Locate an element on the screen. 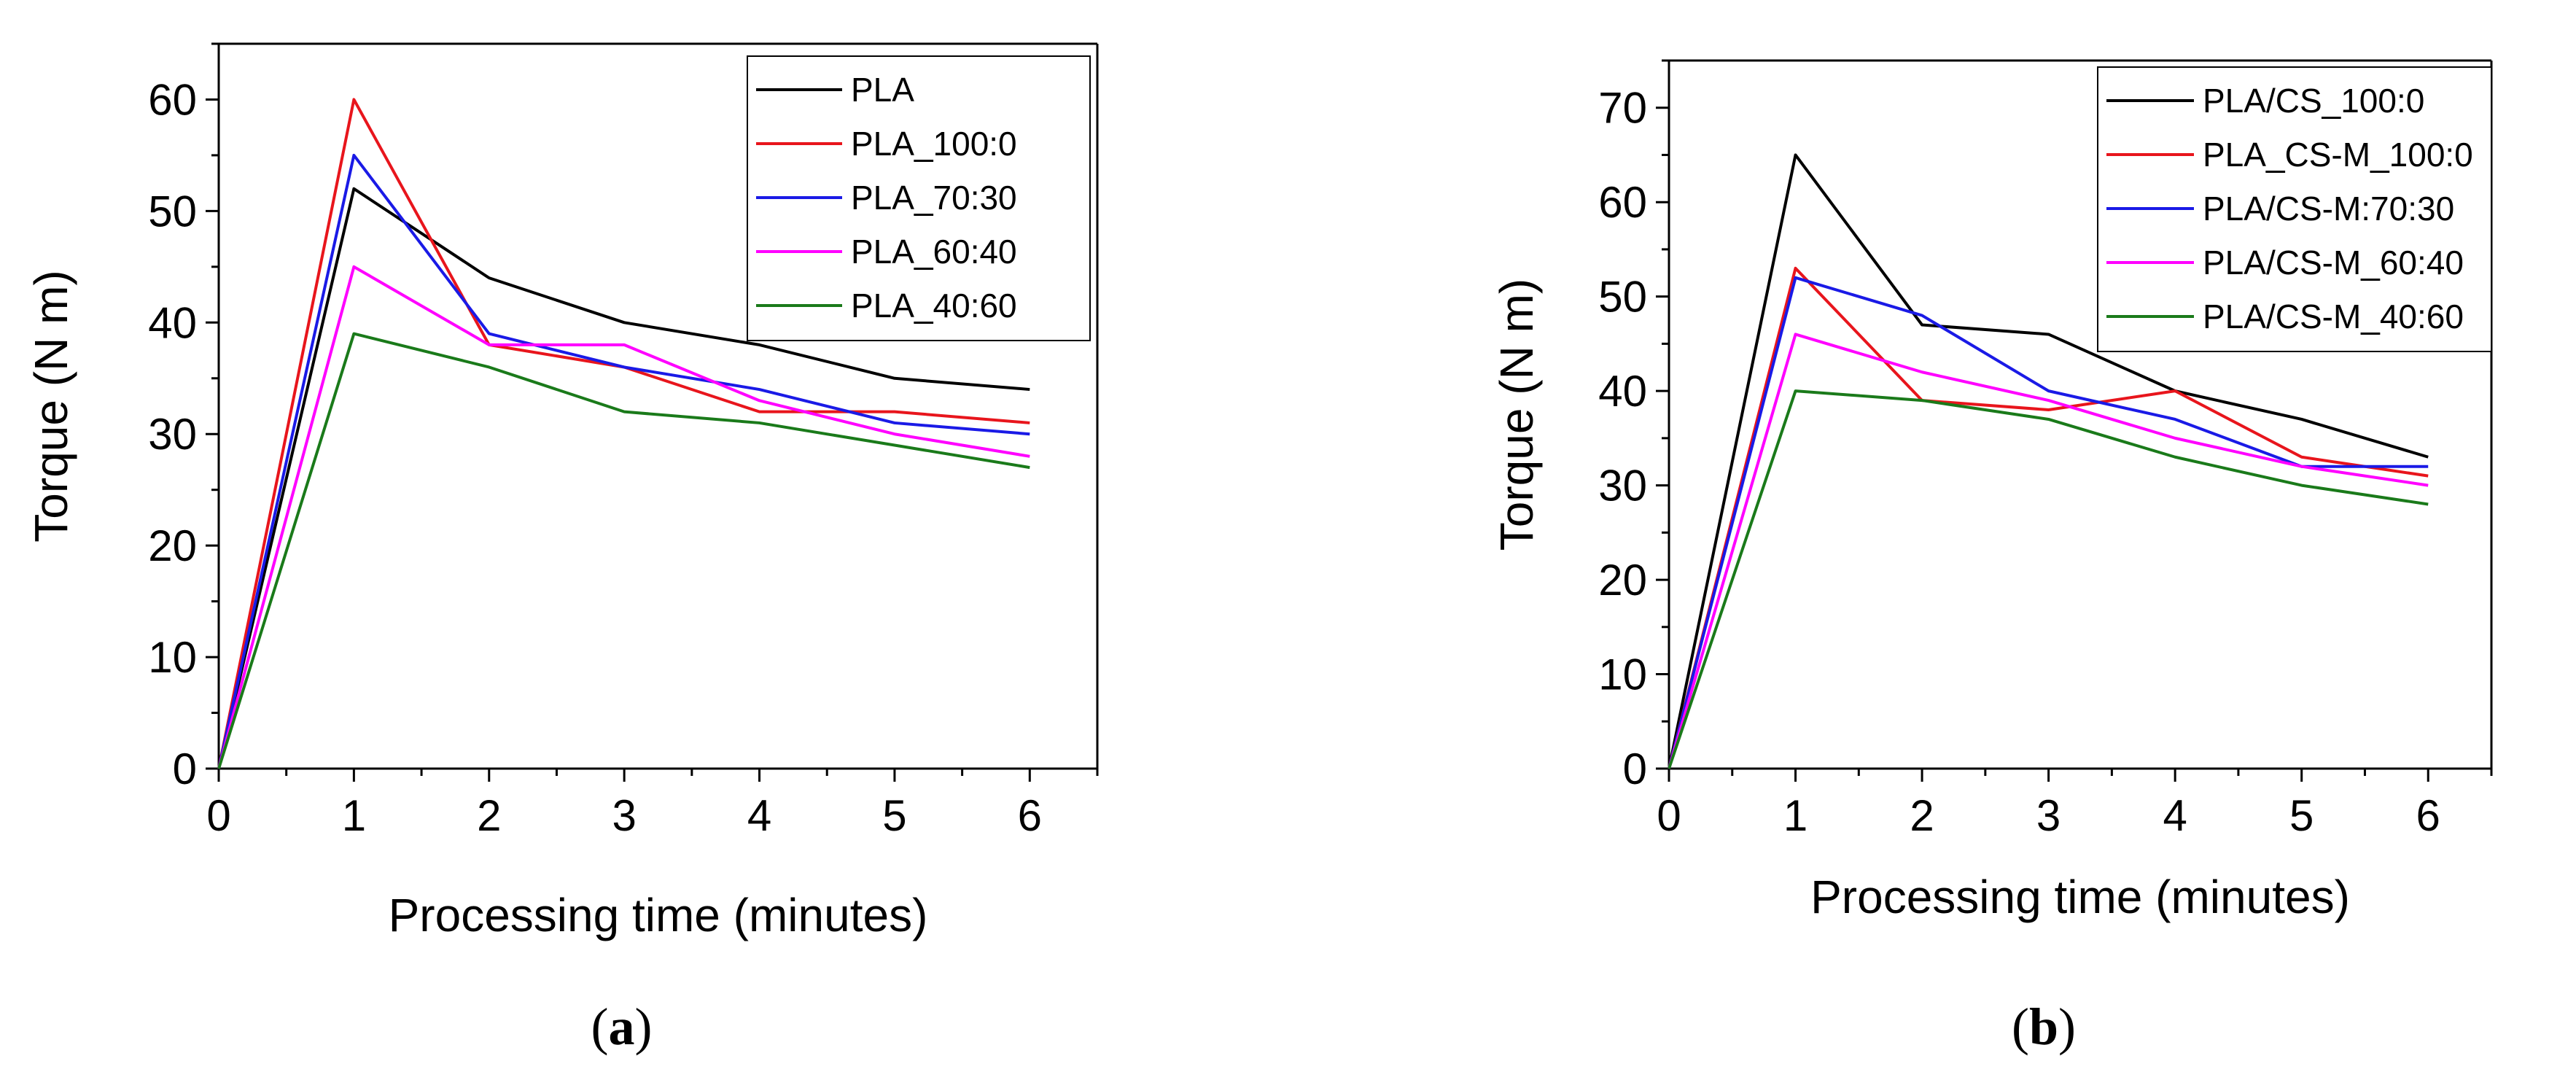 Image resolution: width=2576 pixels, height=1088 pixels. panel-letter: b is located at coordinates (2043, 1027).